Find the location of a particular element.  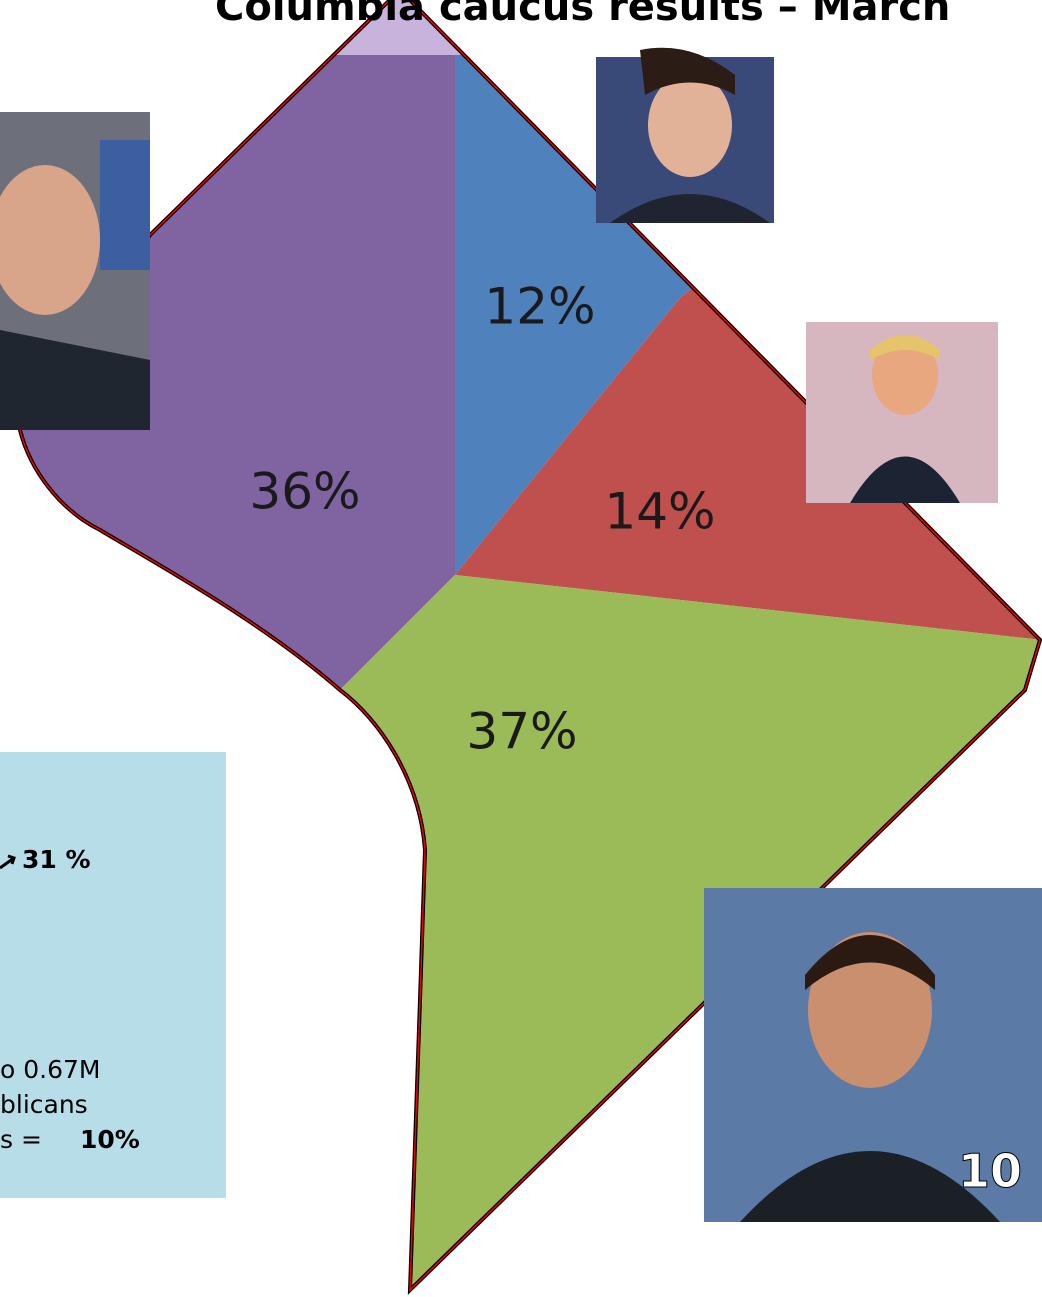

info-line: o 0.67M is located at coordinates (50, 1069).